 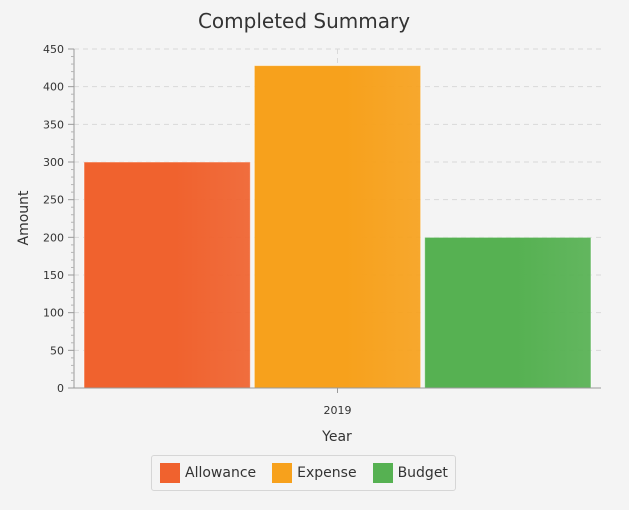 I want to click on legend-item-expense: Expense, so click(x=314, y=473).